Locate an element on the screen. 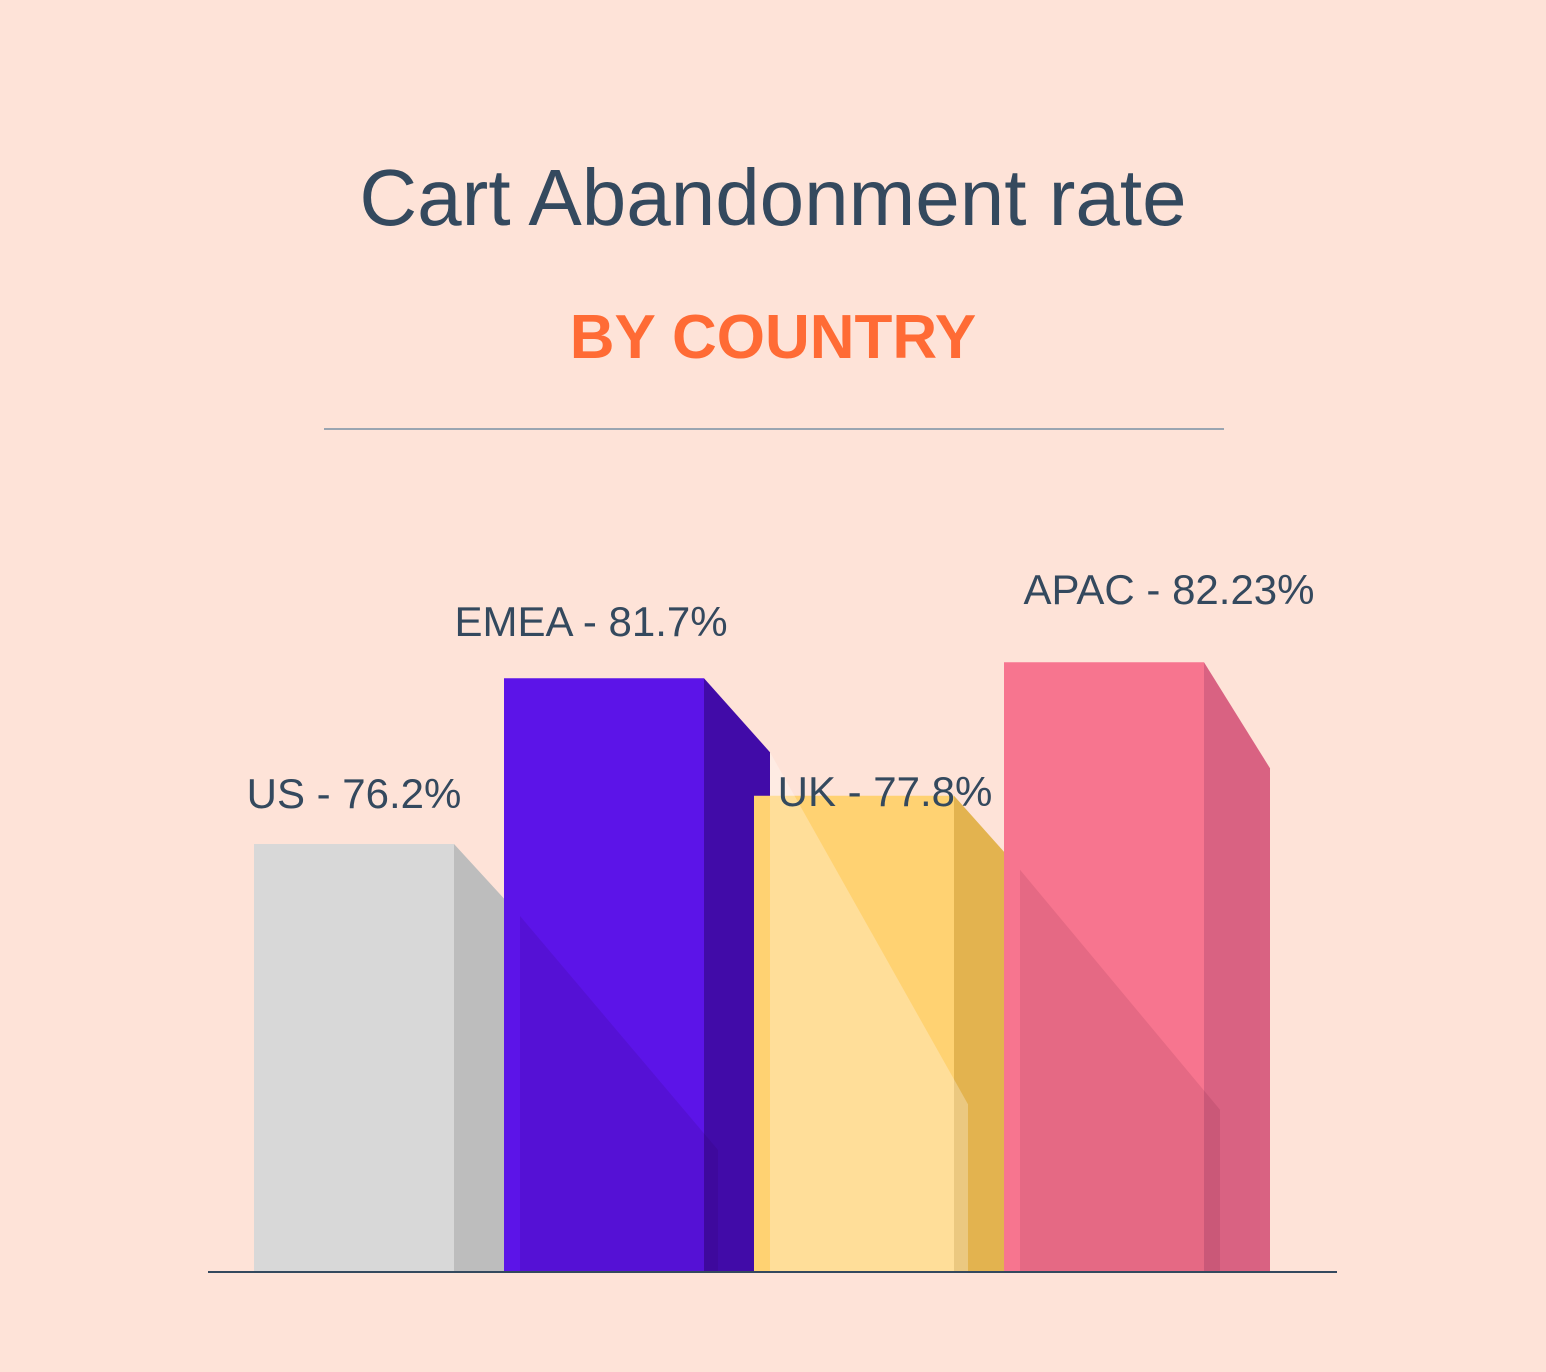 This screenshot has width=1546, height=1372. bar-front-uk is located at coordinates (854, 1033).